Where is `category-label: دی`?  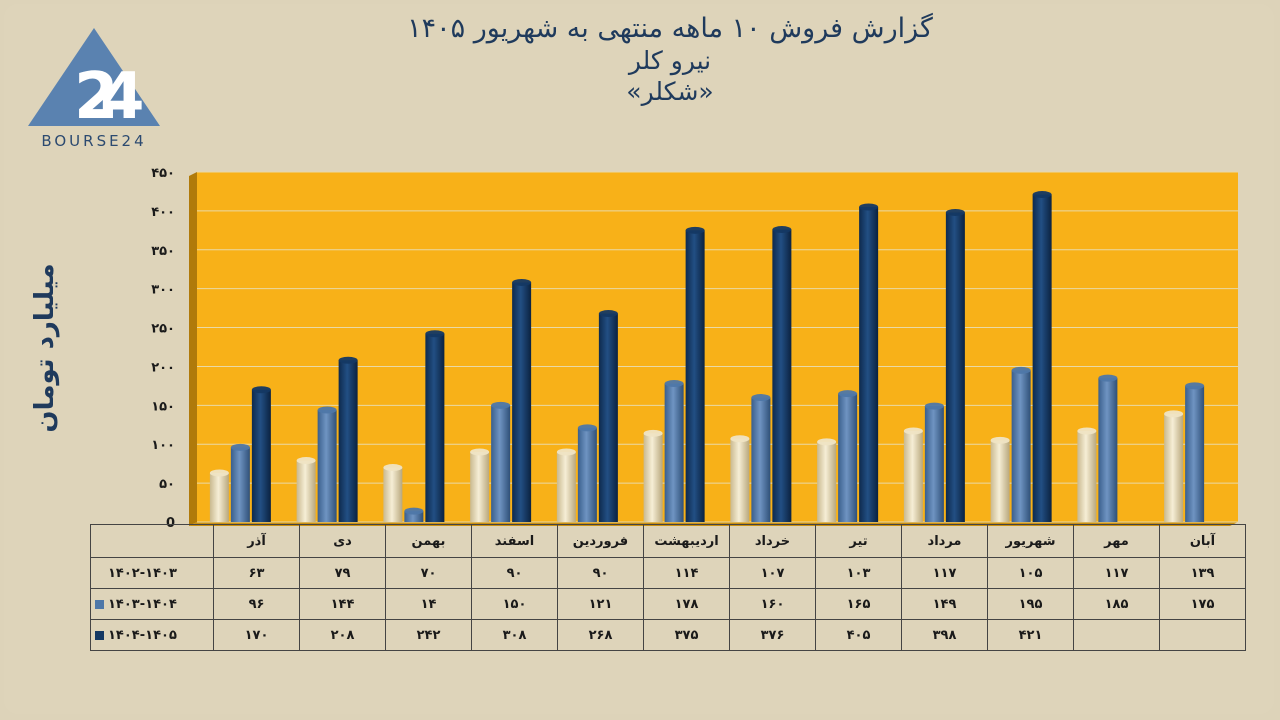 category-label: دی is located at coordinates (342, 541).